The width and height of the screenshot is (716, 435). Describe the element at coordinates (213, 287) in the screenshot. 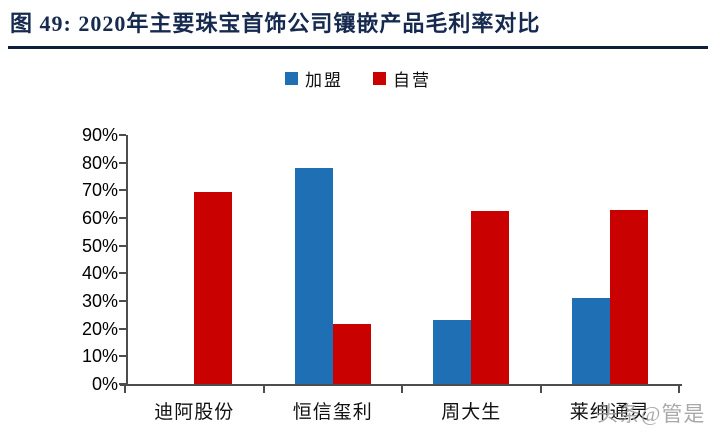

I see `bar-自营-迪阿股份` at that location.